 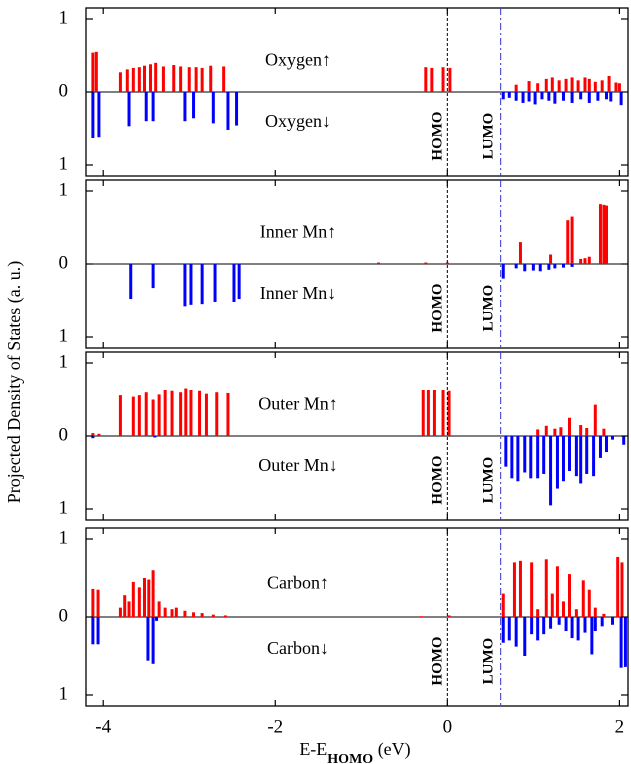 I want to click on x-axis-title: E-EHOMO (eV), so click(x=354, y=751).